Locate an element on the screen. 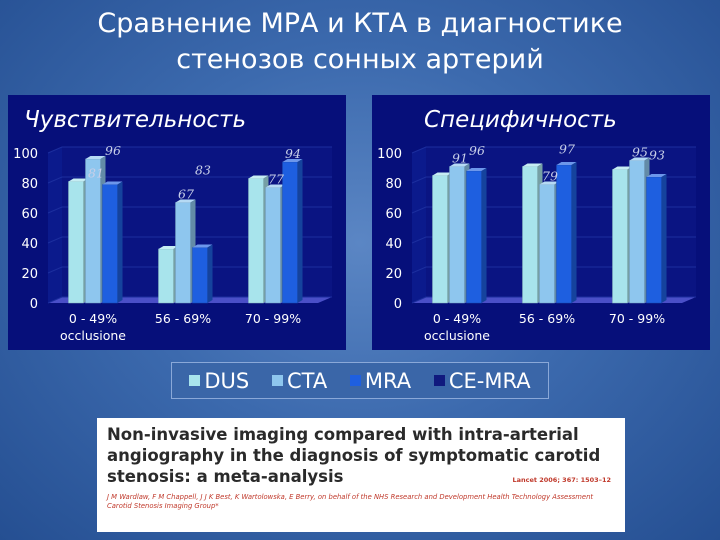 The image size is (720, 540). y-tick-label: 20 is located at coordinates (29, 274).